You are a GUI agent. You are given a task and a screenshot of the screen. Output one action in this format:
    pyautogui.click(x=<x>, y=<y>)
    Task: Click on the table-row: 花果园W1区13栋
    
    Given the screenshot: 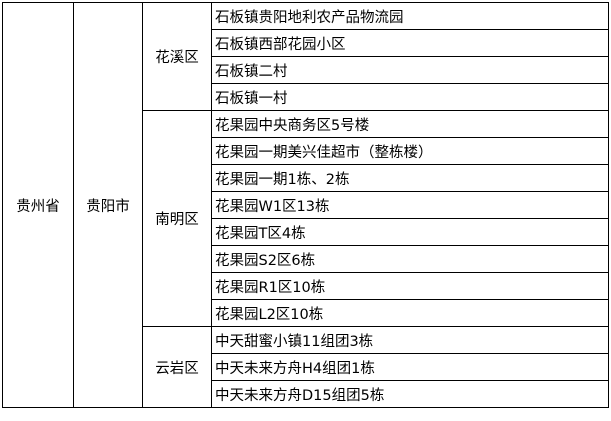 What is the action you would take?
    pyautogui.click(x=306, y=205)
    